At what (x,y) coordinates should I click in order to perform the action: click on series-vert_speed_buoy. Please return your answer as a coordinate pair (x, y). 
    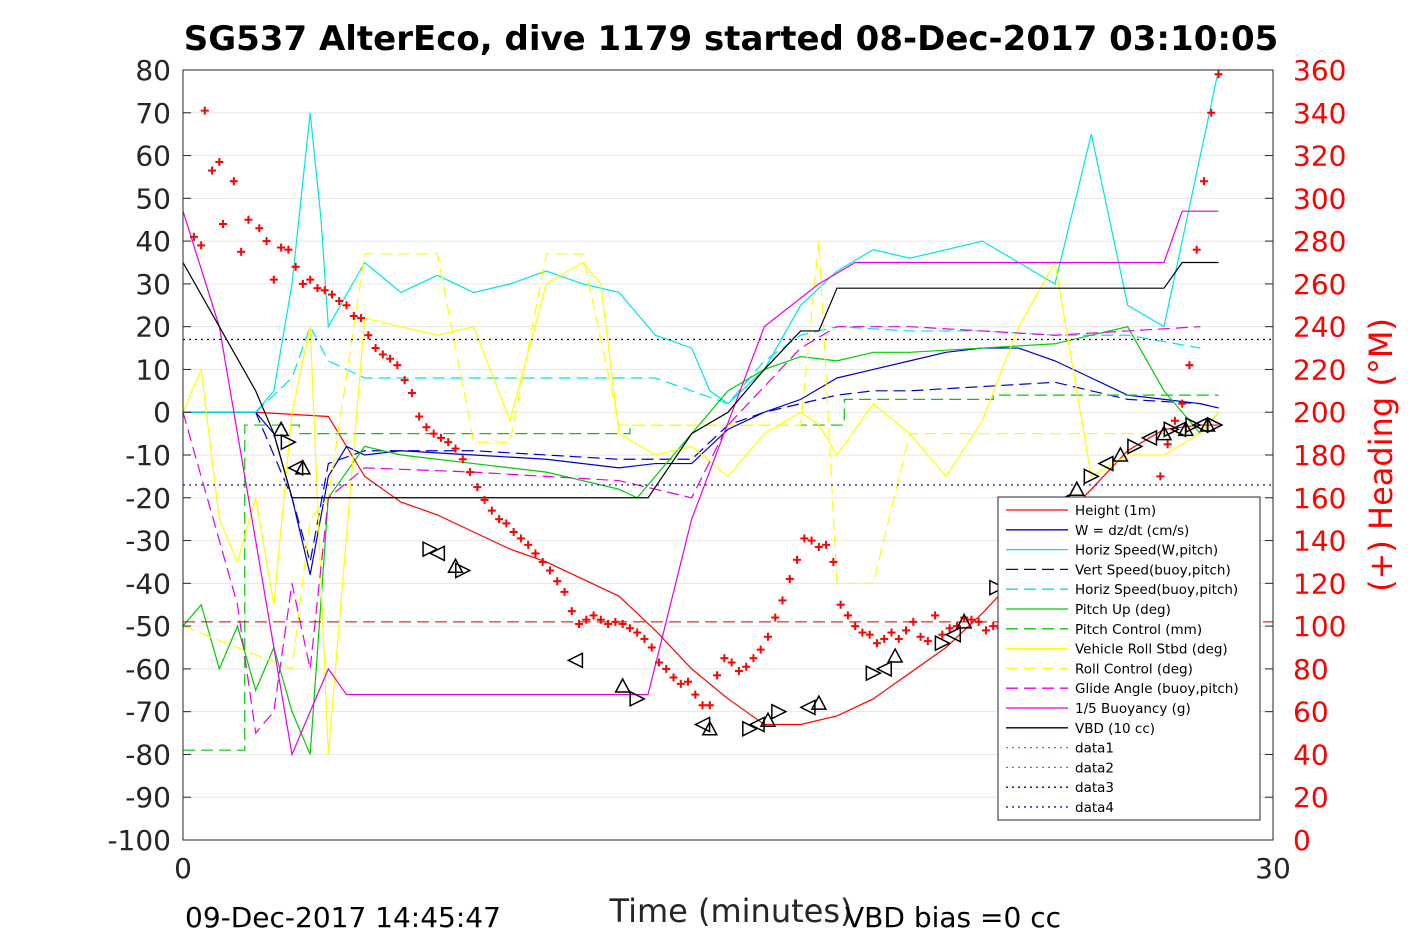
    Looking at the image, I should click on (701, 472).